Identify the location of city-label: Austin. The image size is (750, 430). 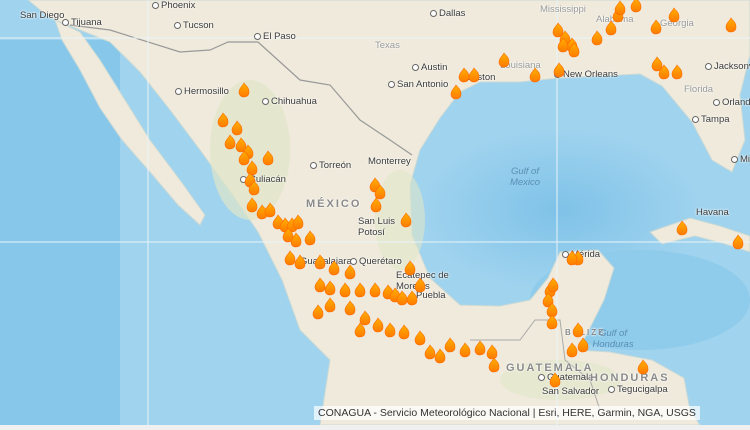
(429, 67).